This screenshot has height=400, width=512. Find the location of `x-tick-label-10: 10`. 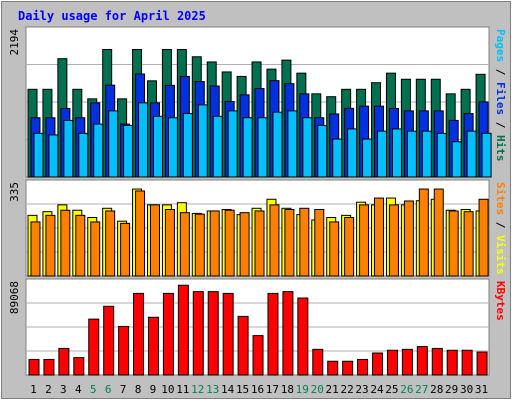

x-tick-label-10: 10 is located at coordinates (167, 389).